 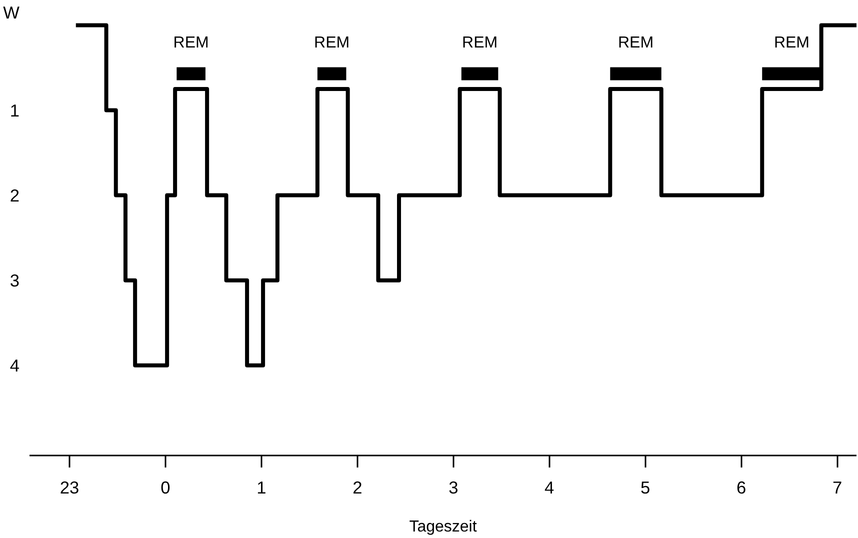 What do you see at coordinates (357, 488) in the screenshot?
I see `x-tick-label: 2` at bounding box center [357, 488].